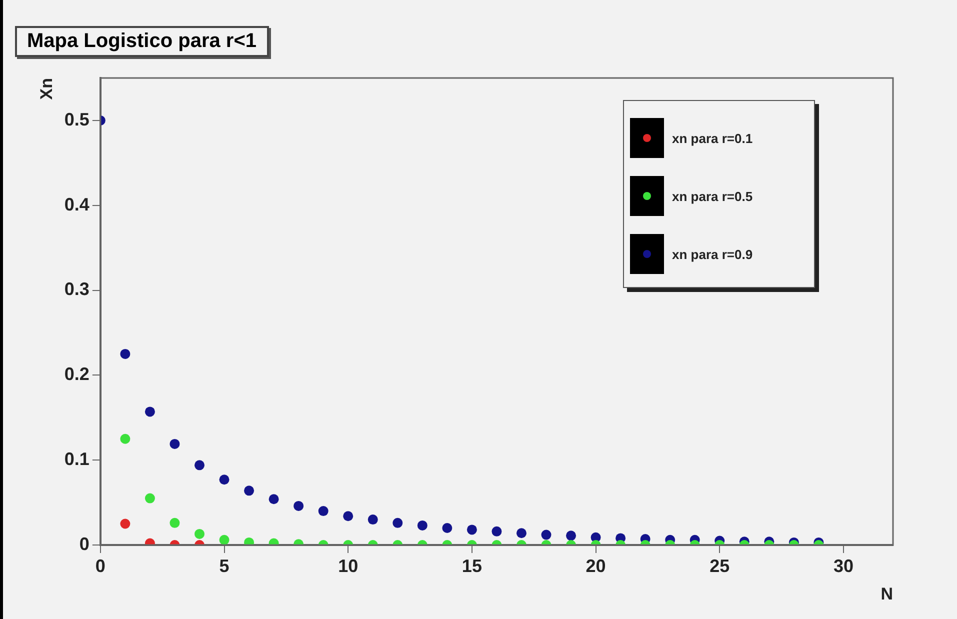 Image resolution: width=957 pixels, height=619 pixels. What do you see at coordinates (843, 566) in the screenshot?
I see `x-tick-label: 30` at bounding box center [843, 566].